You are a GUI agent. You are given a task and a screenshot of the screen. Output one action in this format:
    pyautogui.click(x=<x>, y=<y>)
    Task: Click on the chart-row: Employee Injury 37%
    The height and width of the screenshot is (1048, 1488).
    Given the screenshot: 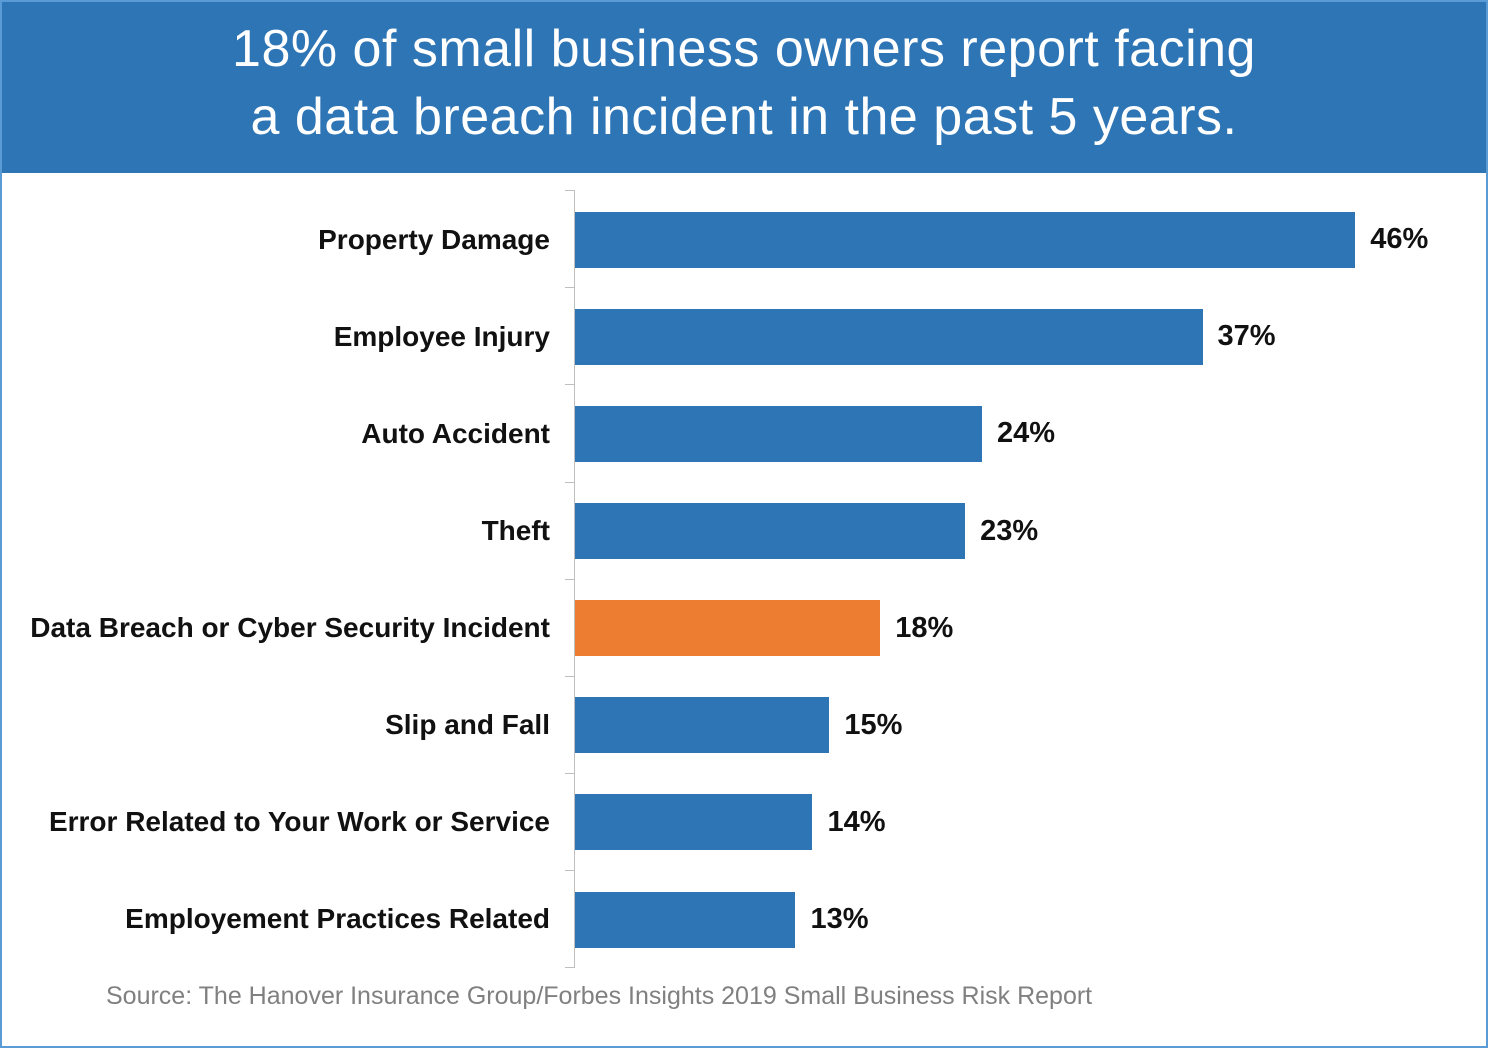 What is the action you would take?
    pyautogui.click(x=721, y=336)
    